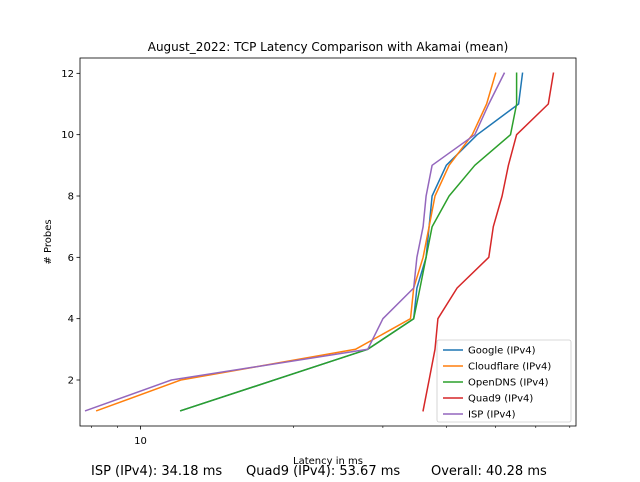 This screenshot has height=482, width=640. I want to click on y-tick-label: 12, so click(67, 74).